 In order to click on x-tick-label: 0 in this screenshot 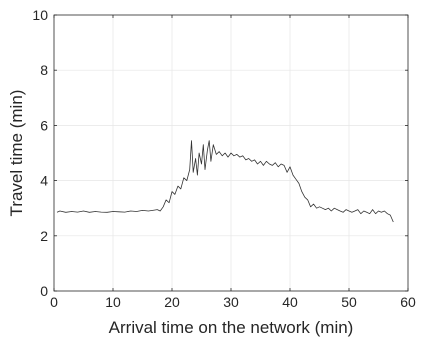, I will do `click(54, 302)`.